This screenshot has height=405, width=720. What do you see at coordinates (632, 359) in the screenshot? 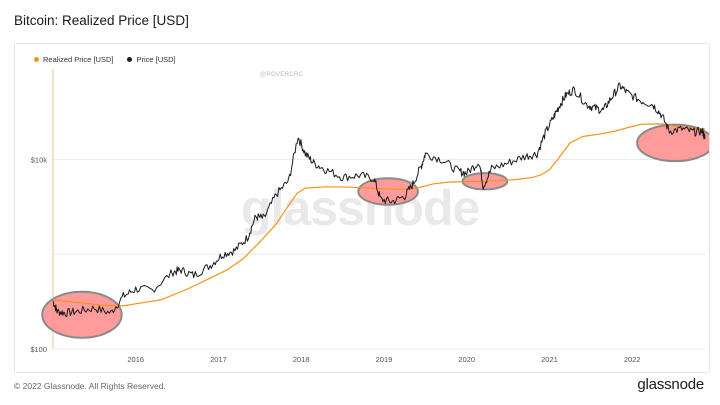
I see `x-tick-label-6: 2022` at bounding box center [632, 359].